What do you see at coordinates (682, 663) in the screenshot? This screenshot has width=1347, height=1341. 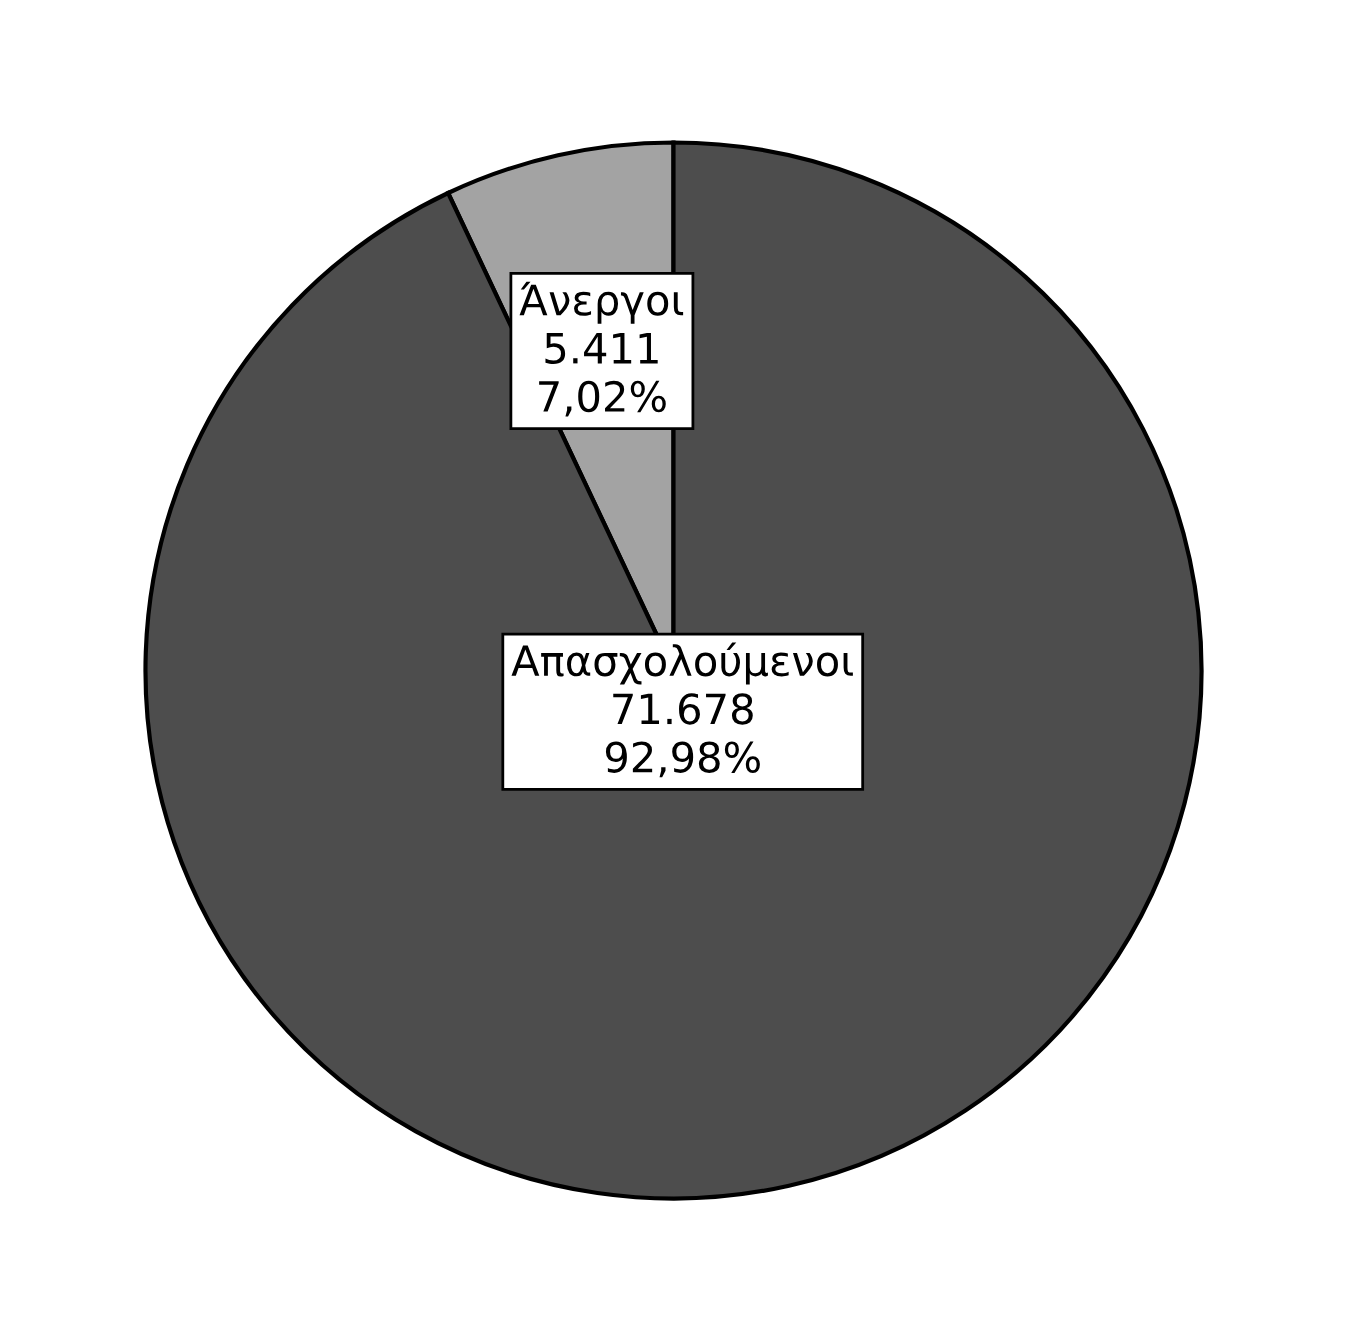 I see `slice-label: Απασχολούμενοι` at bounding box center [682, 663].